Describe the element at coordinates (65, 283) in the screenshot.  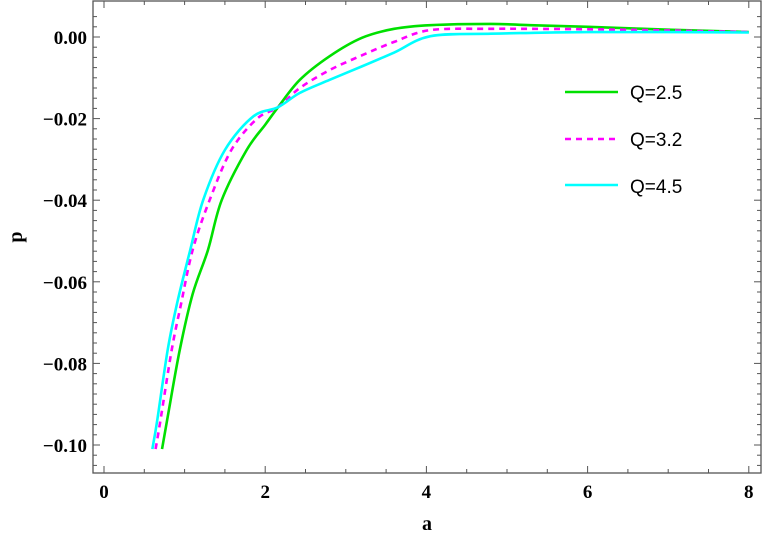
I see `y-tick-label: −0.06` at that location.